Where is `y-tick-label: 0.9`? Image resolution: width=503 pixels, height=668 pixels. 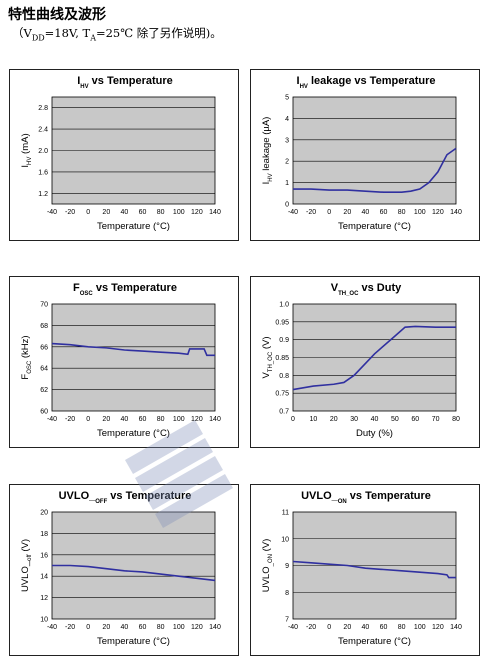
y-tick-label: 0.9 is located at coordinates (284, 340).